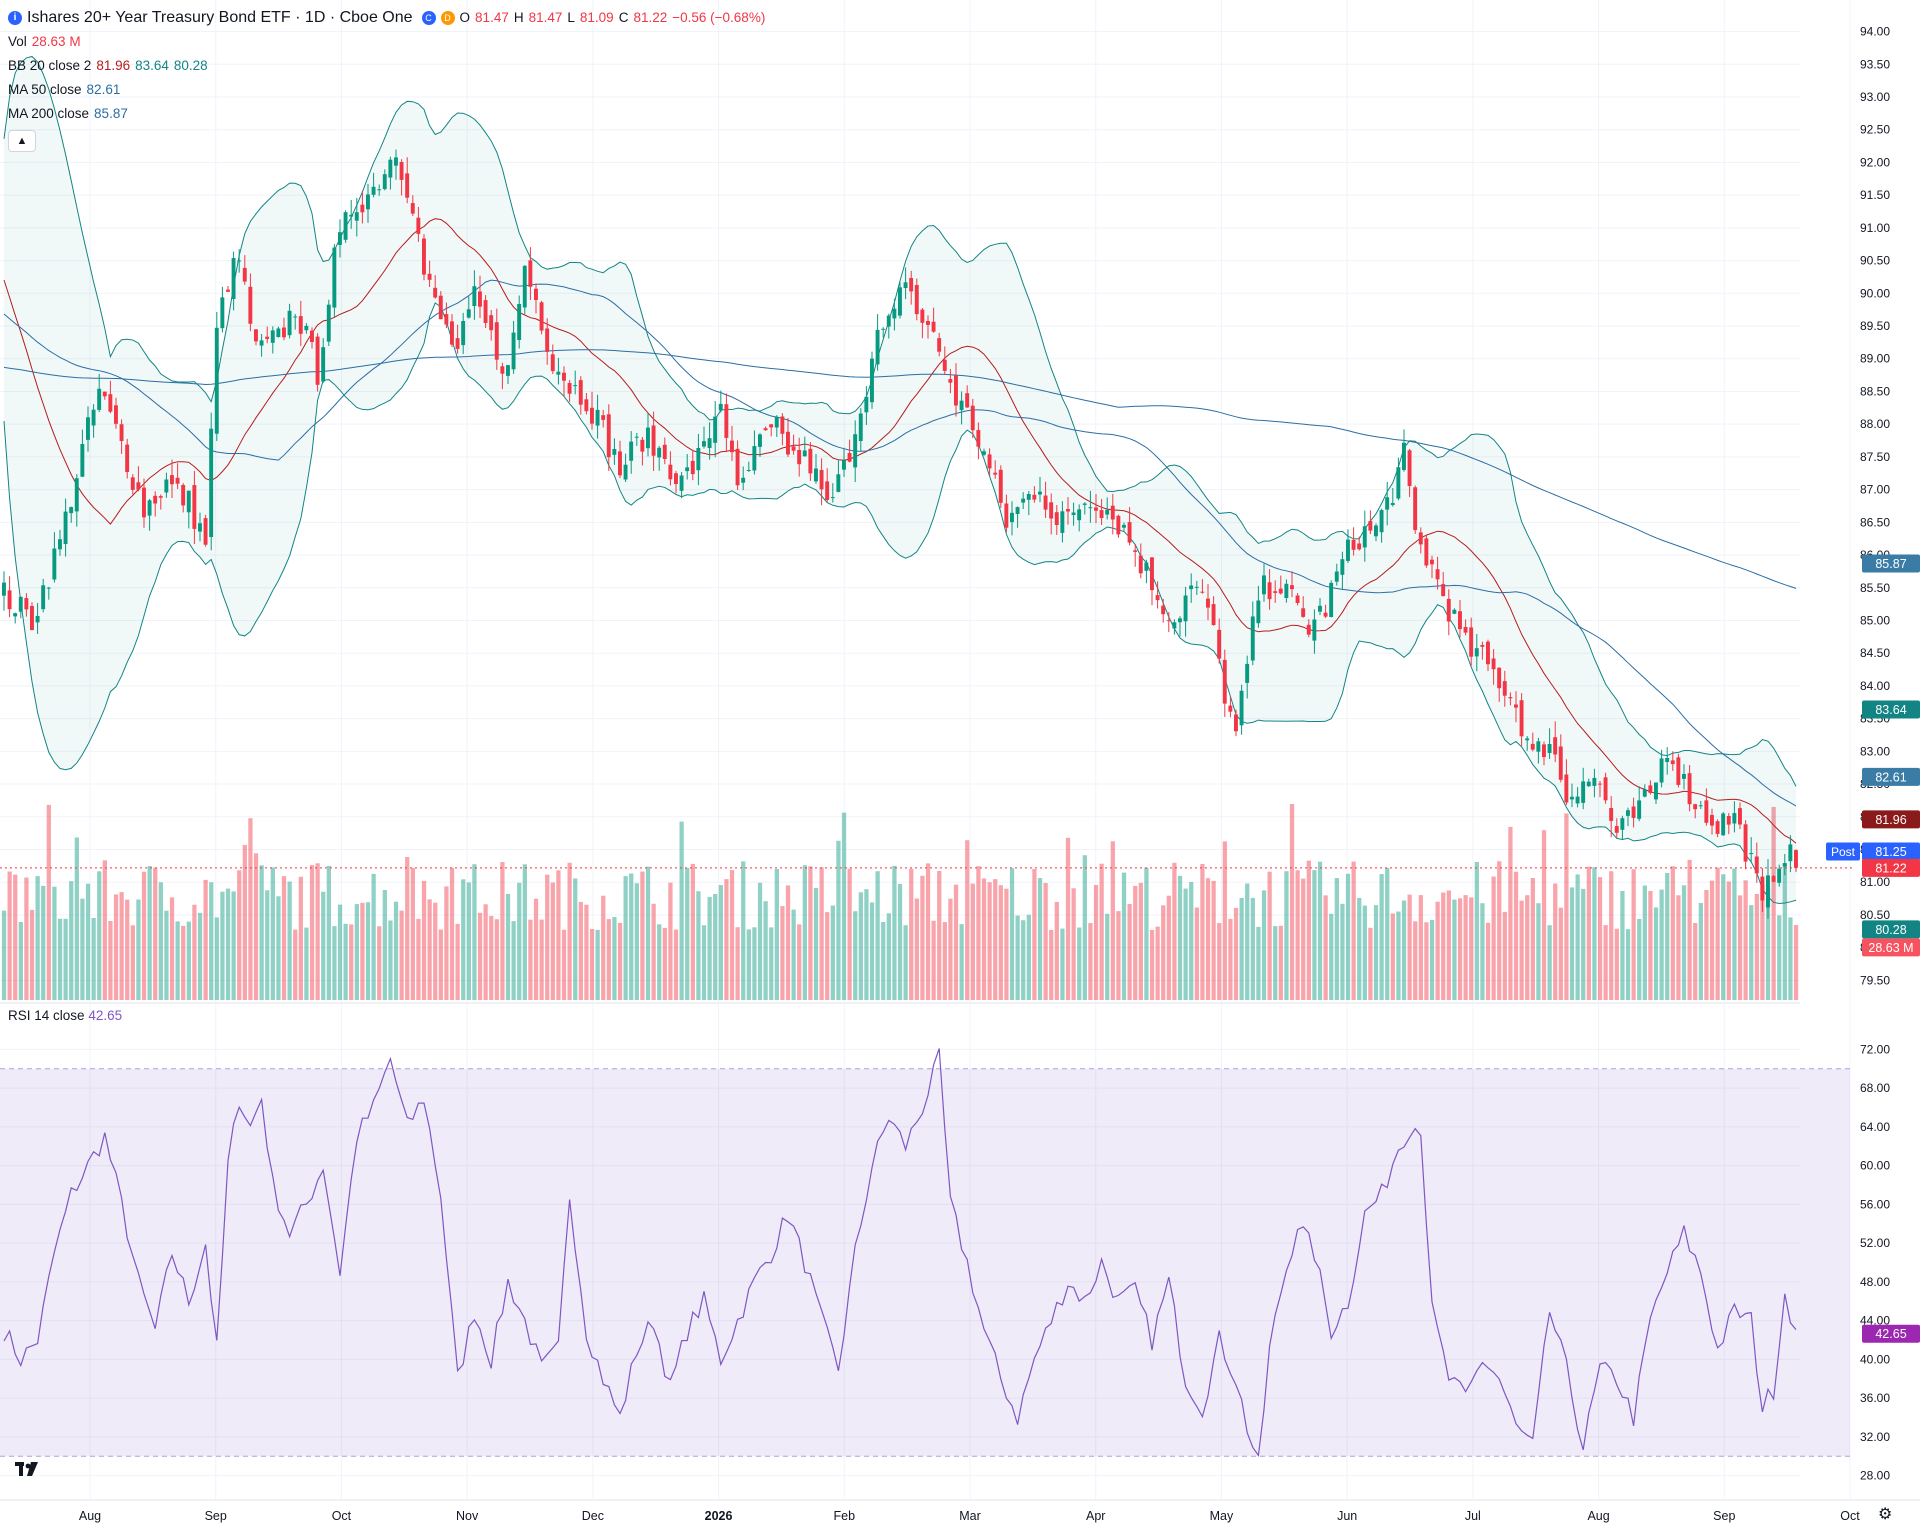 This screenshot has width=1920, height=1530. What do you see at coordinates (29, 1471) in the screenshot?
I see `tradingview-logo-icon` at bounding box center [29, 1471].